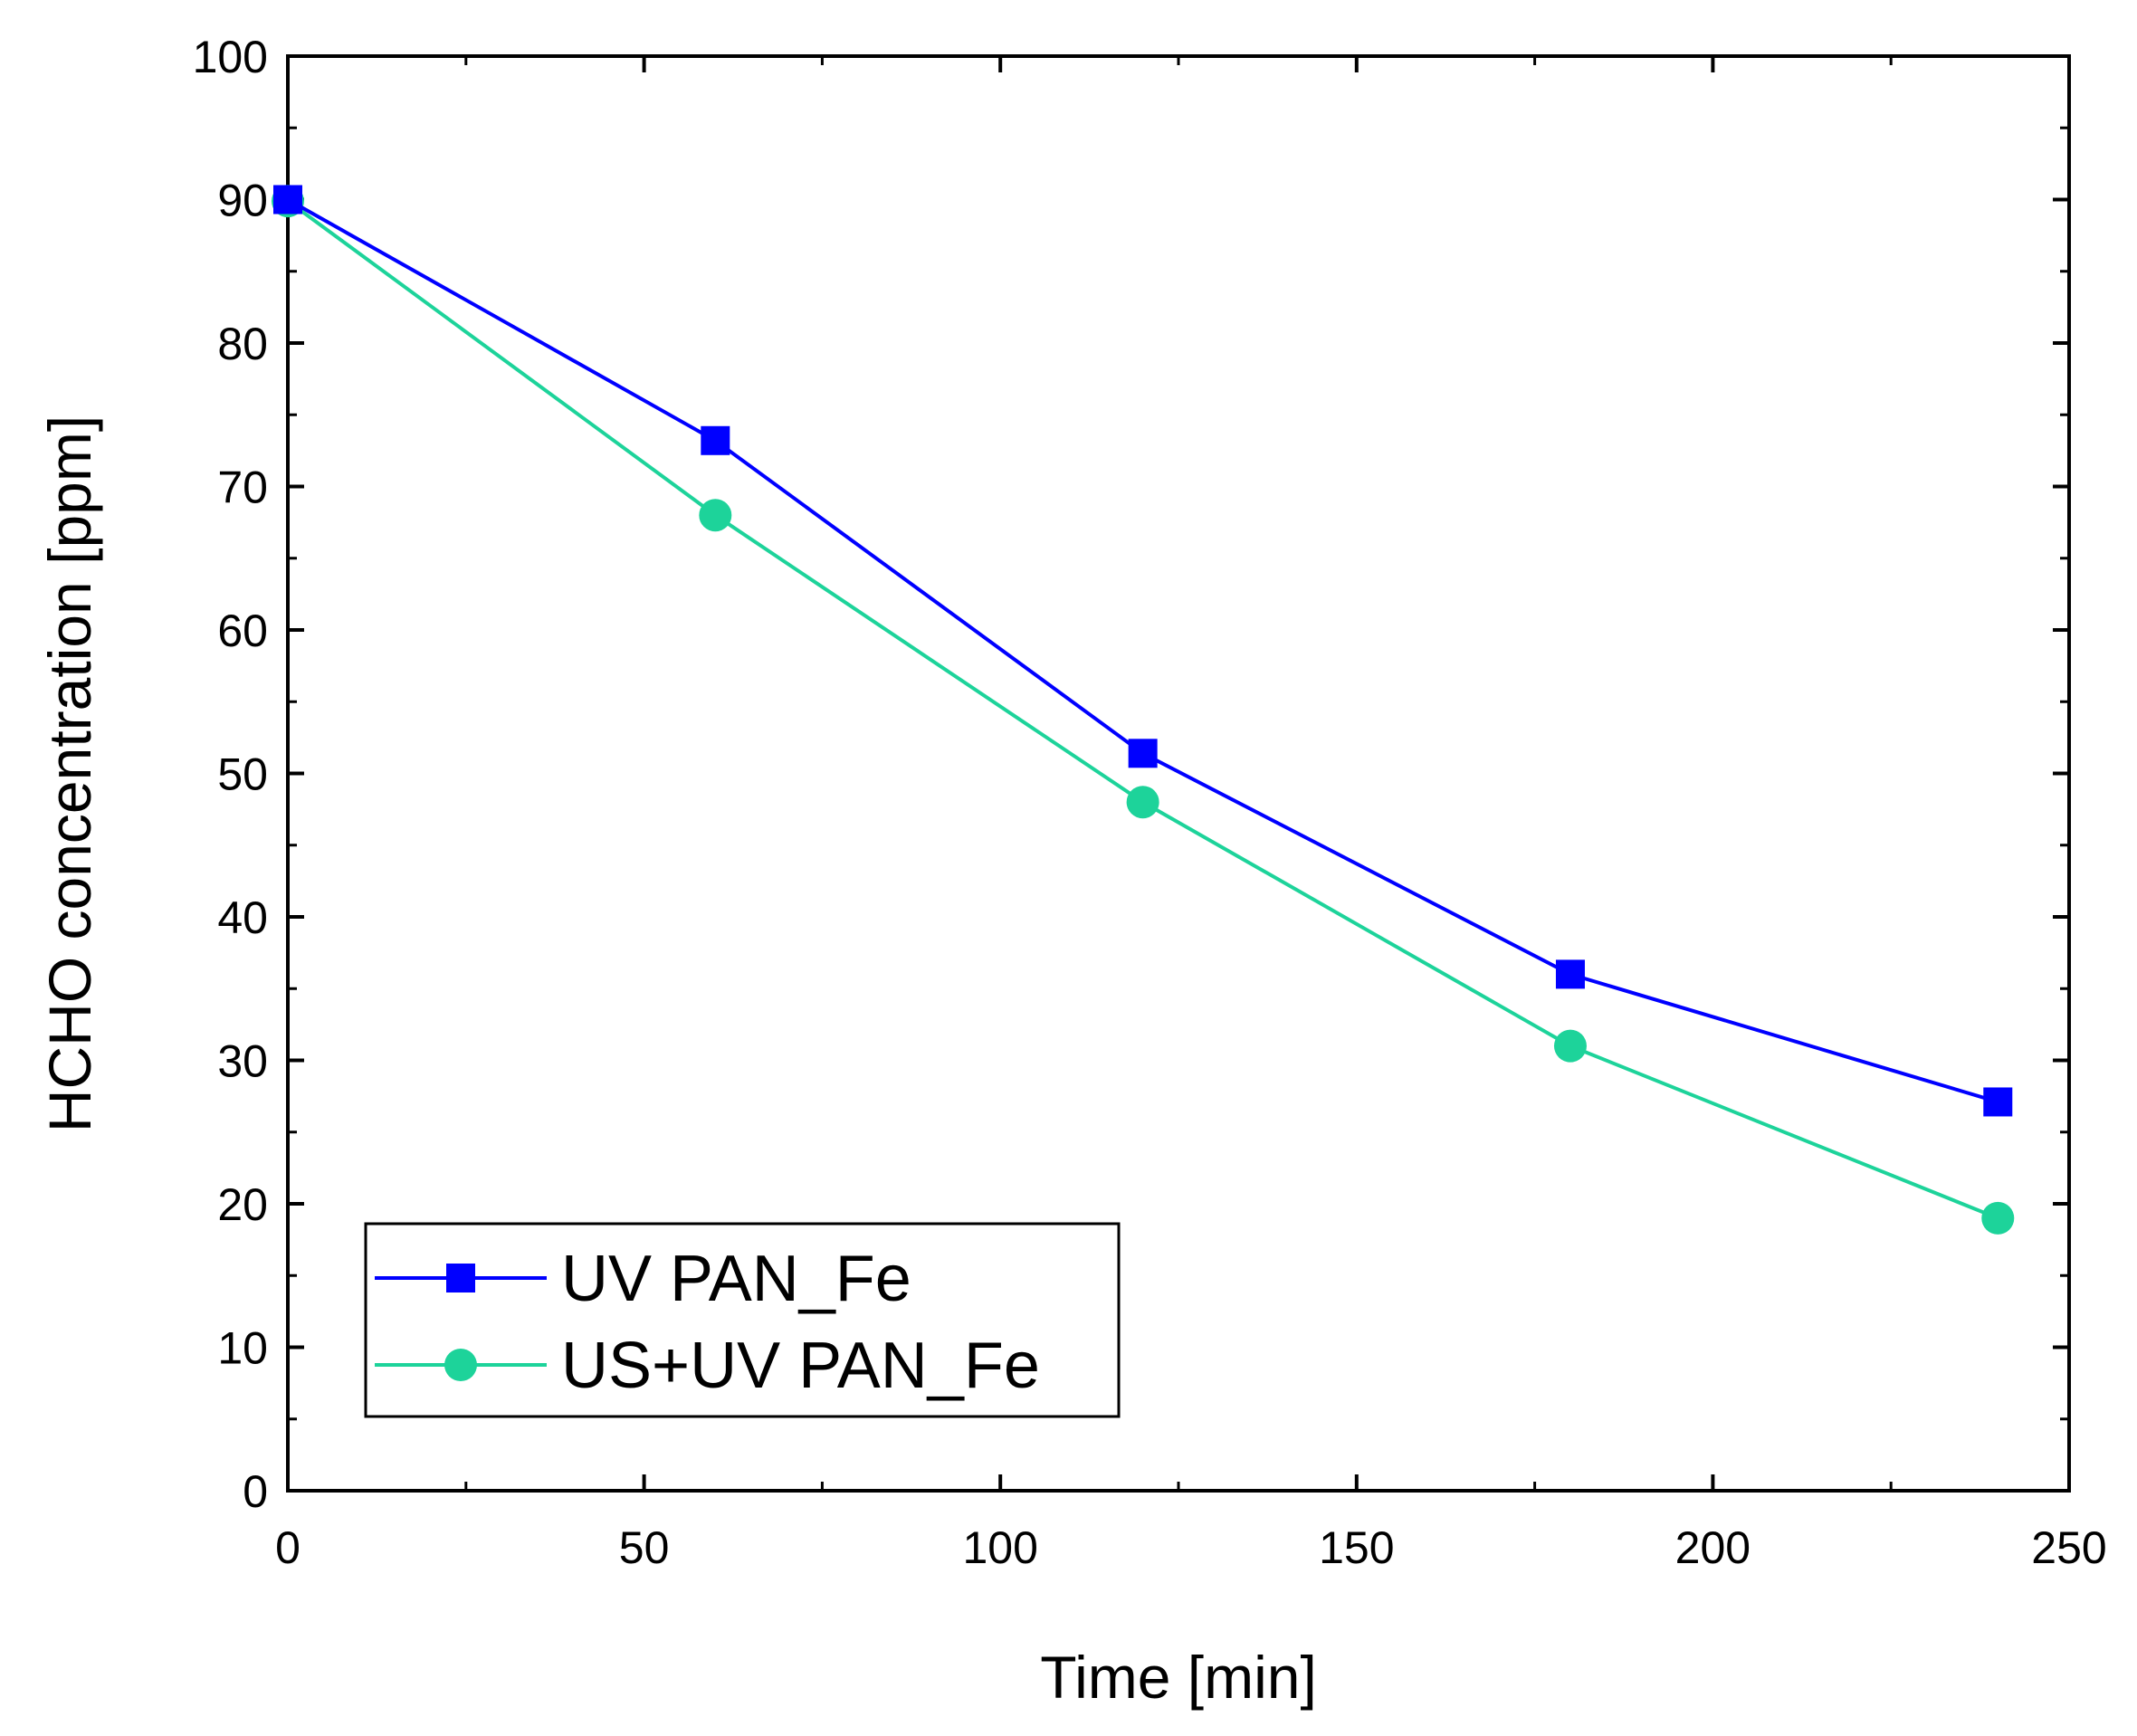 Image resolution: width=2137 pixels, height=1736 pixels. Describe the element at coordinates (242, 344) in the screenshot. I see `y-tick-label: 80` at that location.